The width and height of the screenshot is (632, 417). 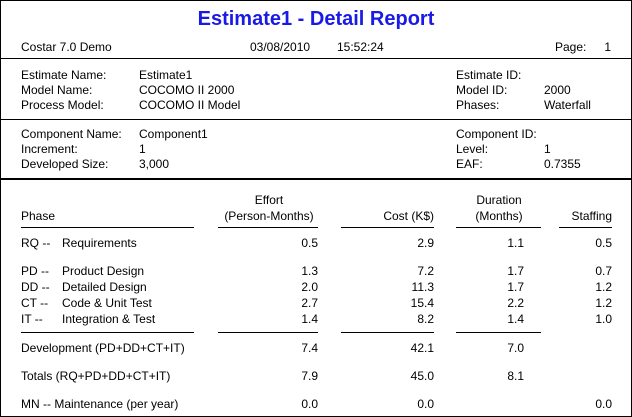 I want to click on cost-value: 2.9, so click(x=425, y=243).